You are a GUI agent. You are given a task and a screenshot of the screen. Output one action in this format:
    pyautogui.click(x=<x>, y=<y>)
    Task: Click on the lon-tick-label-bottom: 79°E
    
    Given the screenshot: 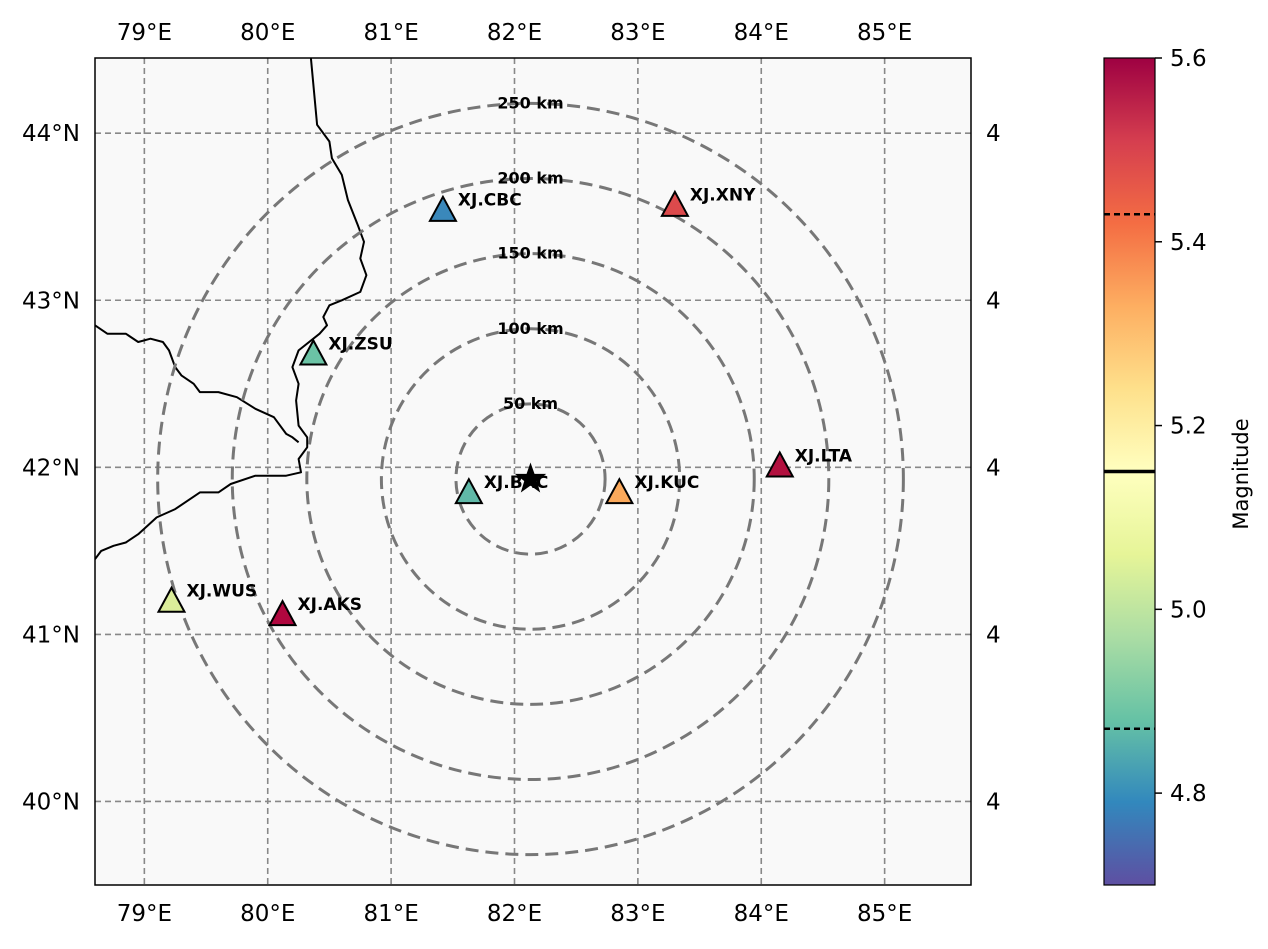 What is the action you would take?
    pyautogui.click(x=144, y=914)
    